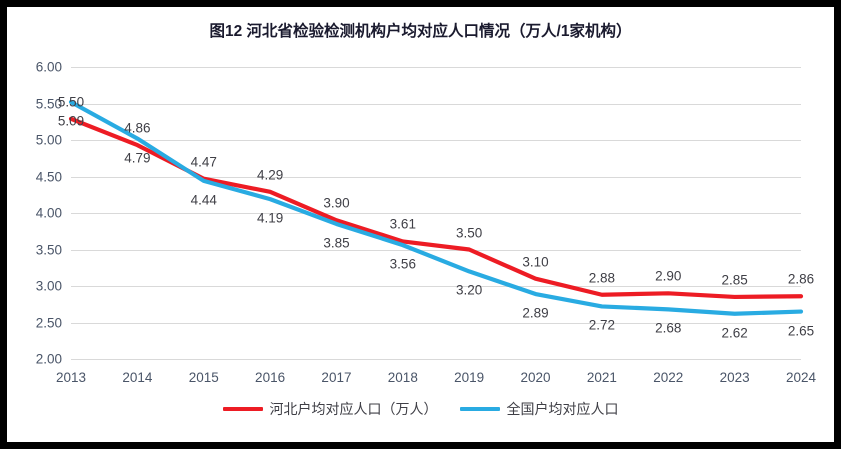 The width and height of the screenshot is (841, 449). Describe the element at coordinates (48, 176) in the screenshot. I see `y-axis-tick: 4.50` at that location.